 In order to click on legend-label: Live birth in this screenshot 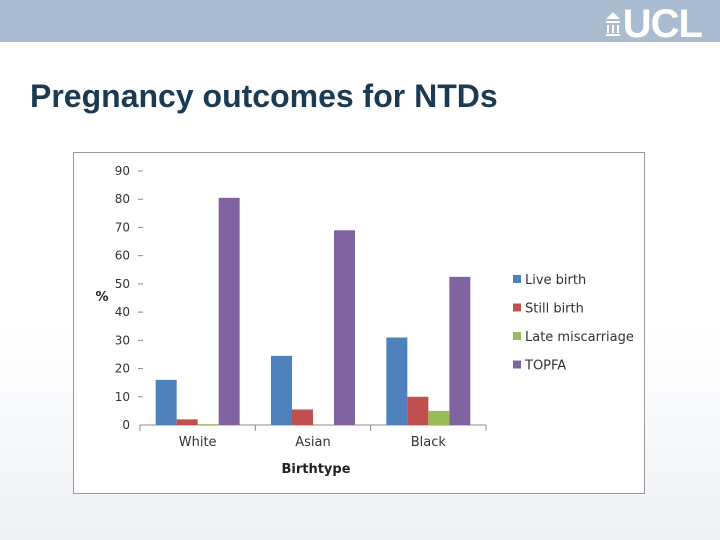, I will do `click(555, 280)`.